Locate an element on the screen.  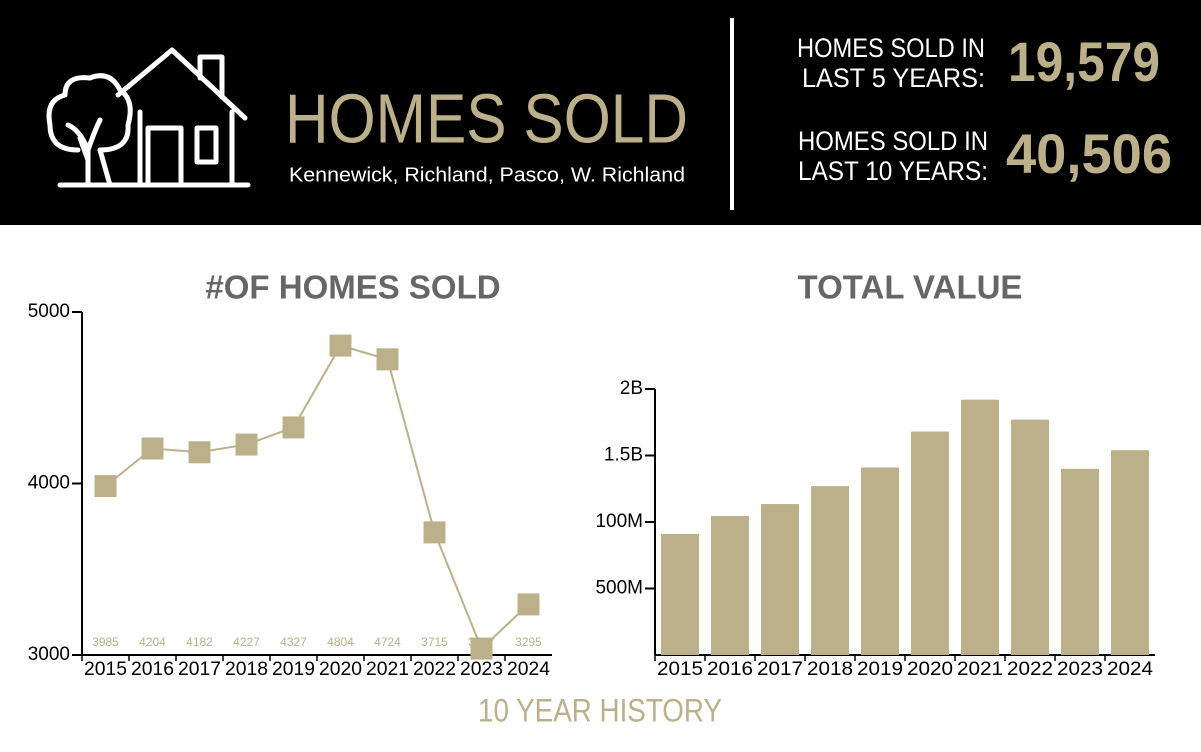
header-title: HOMES SOLD is located at coordinates (486, 118).